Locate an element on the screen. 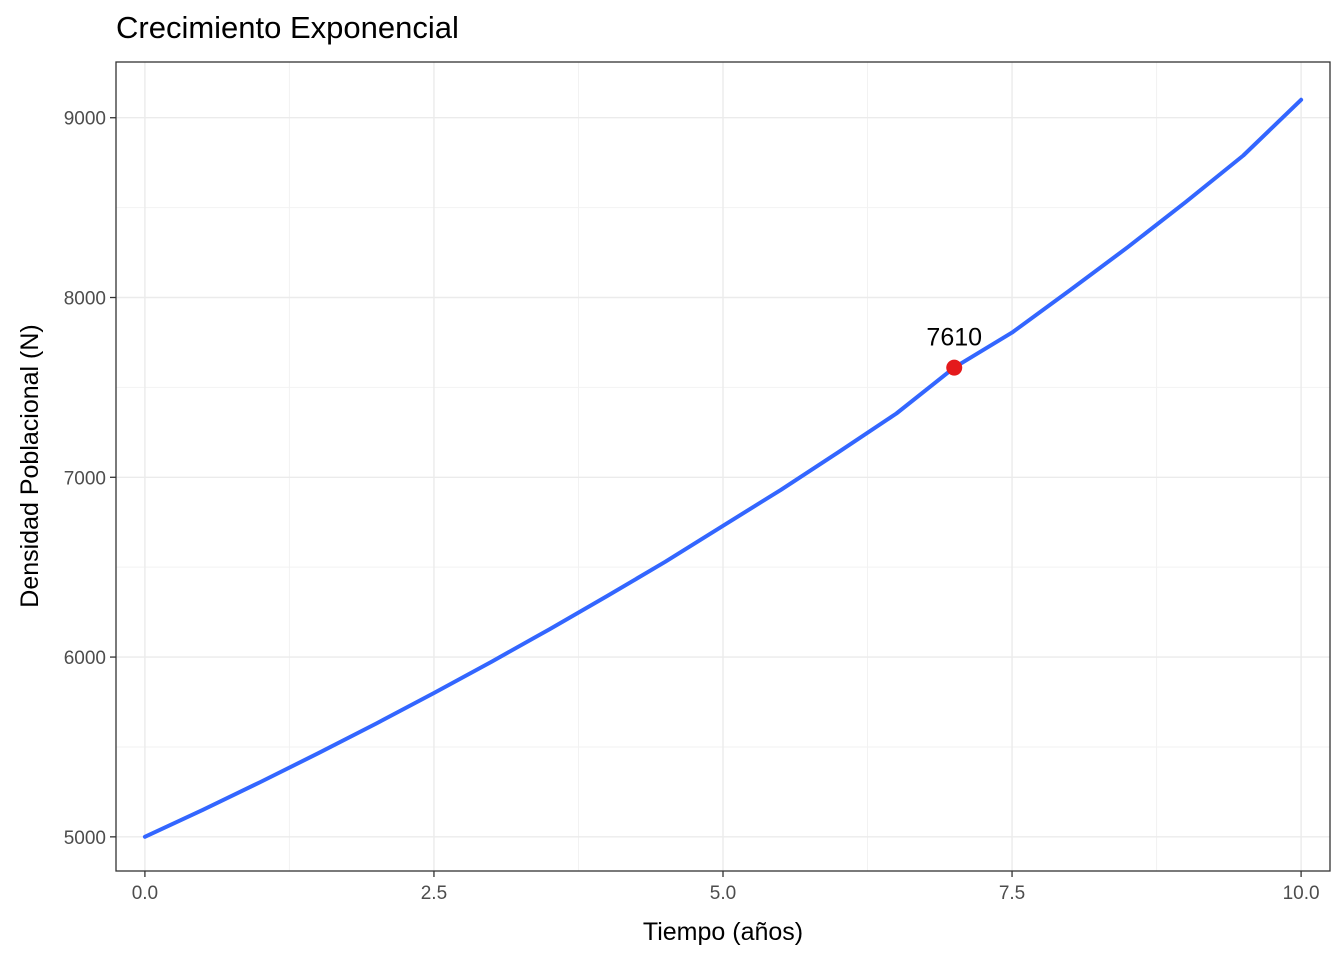 This screenshot has height=960, width=1344. highlight-layer: 7610 is located at coordinates (954, 350).